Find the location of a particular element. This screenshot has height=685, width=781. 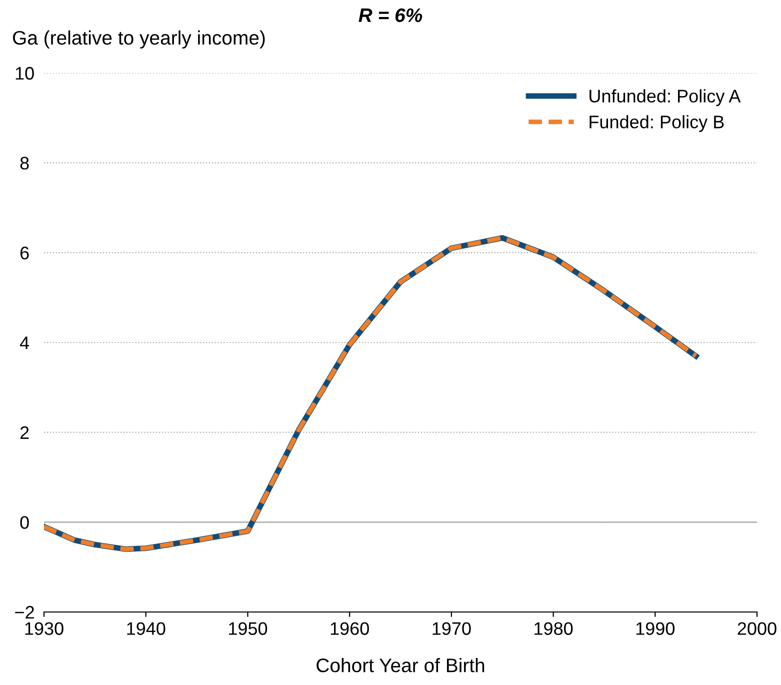

y-tick-label: 4 is located at coordinates (25, 343).